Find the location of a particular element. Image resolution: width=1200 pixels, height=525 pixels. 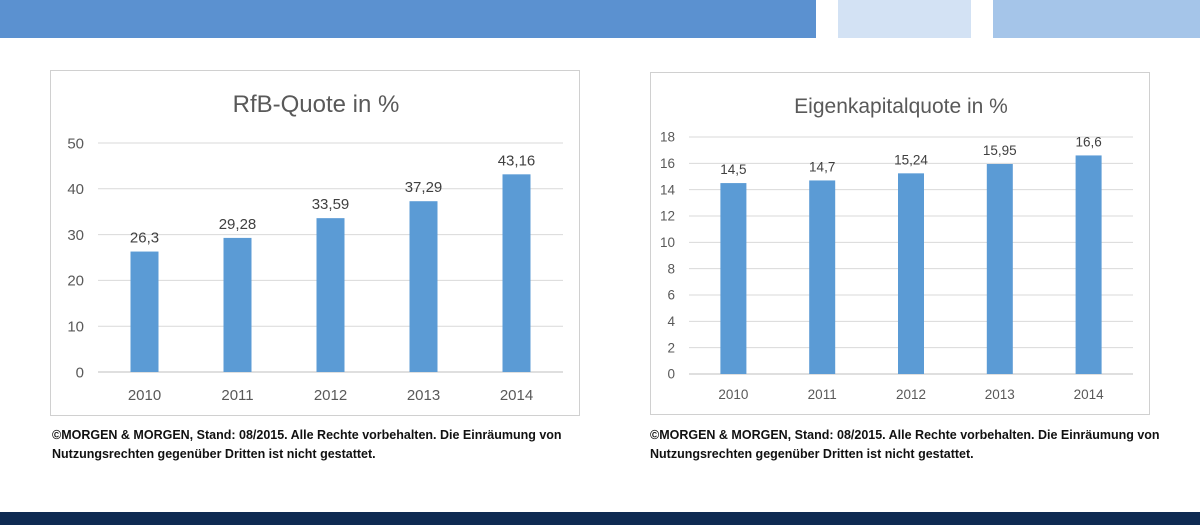

y-tick-label: 50 is located at coordinates (75, 143).